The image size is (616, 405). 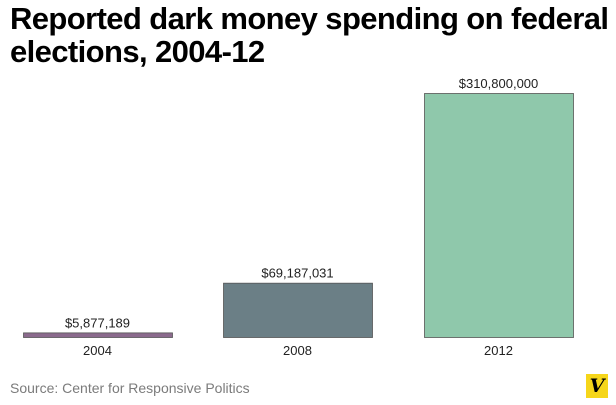 I want to click on value-label-2012: $310,800,000, so click(x=499, y=83).